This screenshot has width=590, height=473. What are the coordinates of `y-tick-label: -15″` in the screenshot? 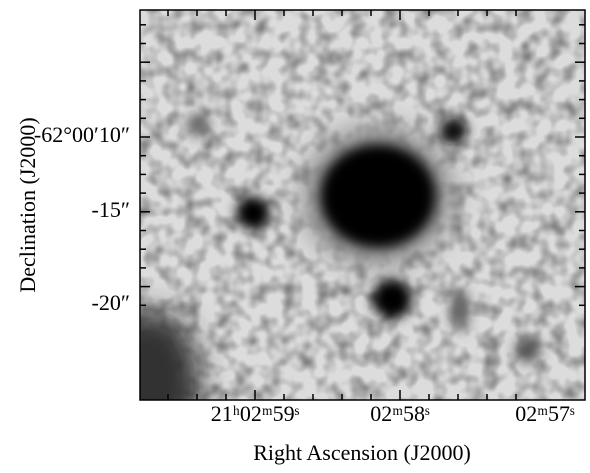 It's located at (111, 209).